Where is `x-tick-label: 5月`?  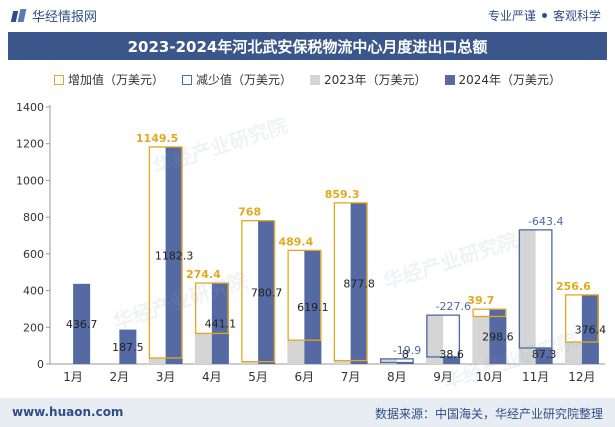 x-tick-label: 5月 is located at coordinates (258, 377).